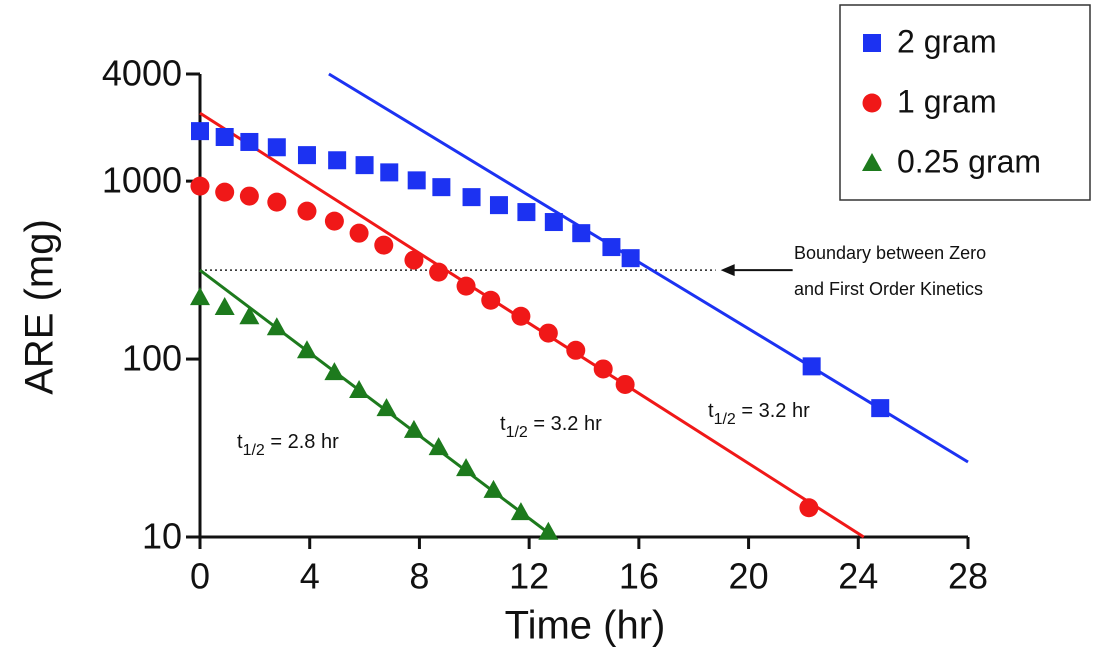 The image size is (1102, 657). Describe the element at coordinates (529, 576) in the screenshot. I see `x-tick-label: 12` at that location.